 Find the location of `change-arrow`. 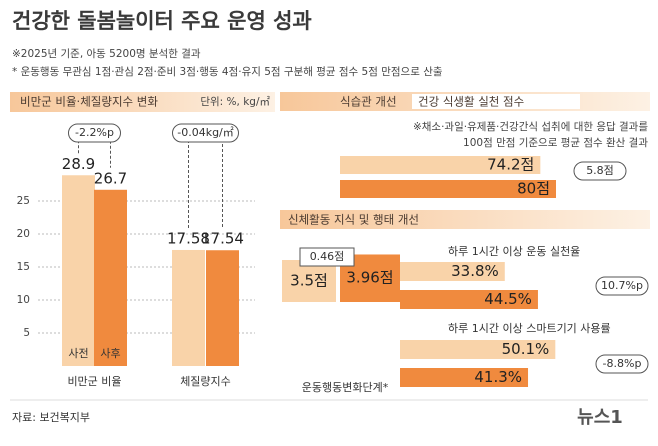

change-arrow is located at coordinates (205, 180).